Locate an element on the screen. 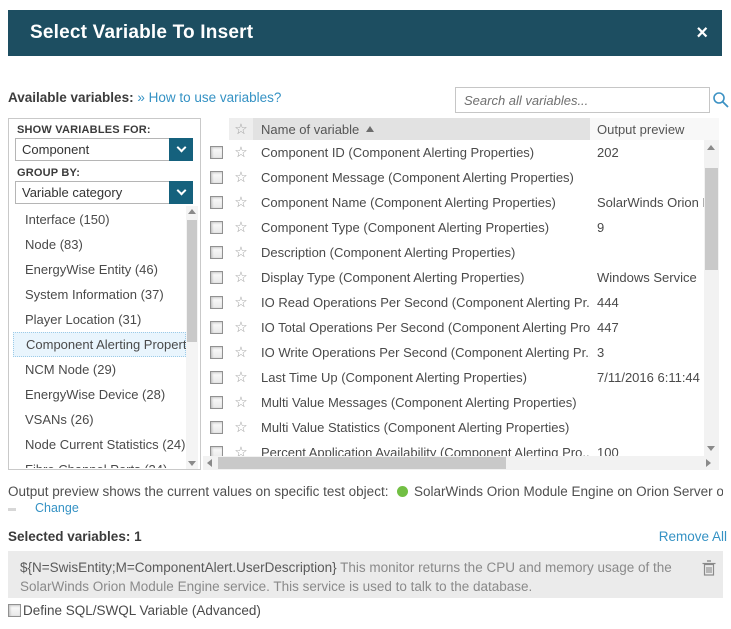 The width and height of the screenshot is (731, 629). category-item-label: EnergyWise Device (28) is located at coordinates (95, 394).